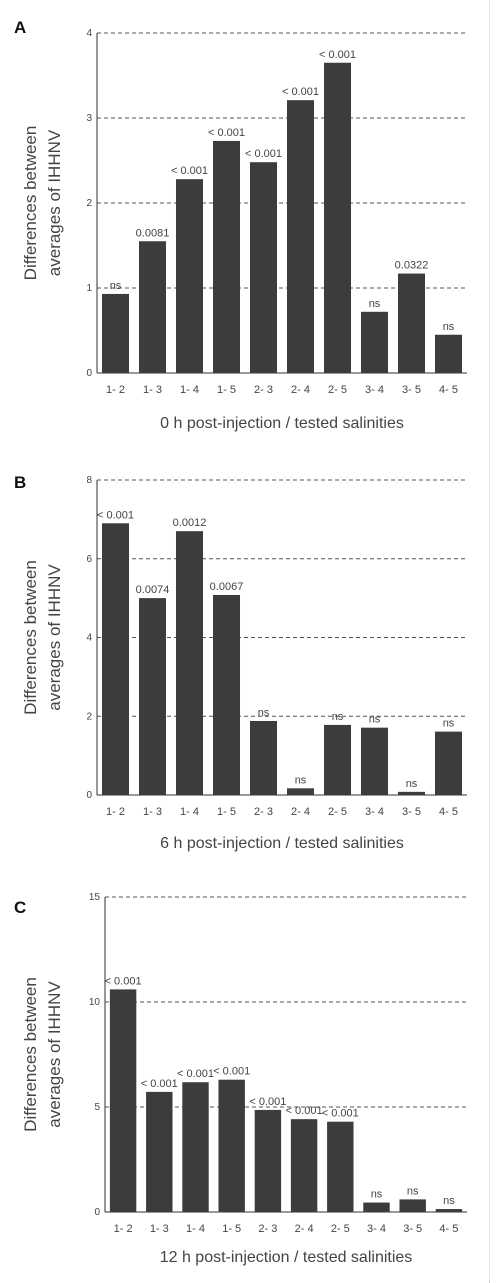 This screenshot has height=1283, width=500. What do you see at coordinates (374, 390) in the screenshot?
I see `category-label-a-7: 3- 4` at bounding box center [374, 390].